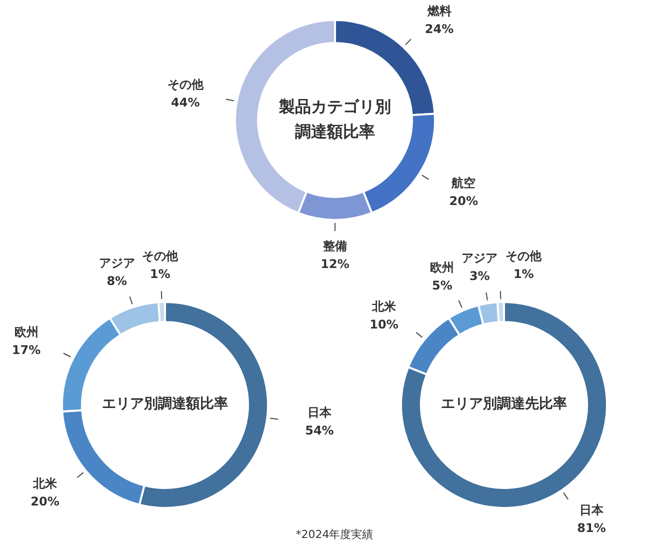 The height and width of the screenshot is (554, 669). What do you see at coordinates (335, 534) in the screenshot?
I see `text: *2024年度実績` at bounding box center [335, 534].